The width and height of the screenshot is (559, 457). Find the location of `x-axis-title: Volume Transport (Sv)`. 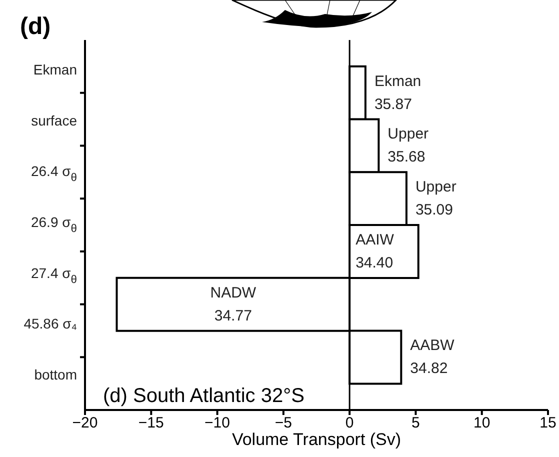

x-axis-title: Volume Transport (Sv) is located at coordinates (317, 439).